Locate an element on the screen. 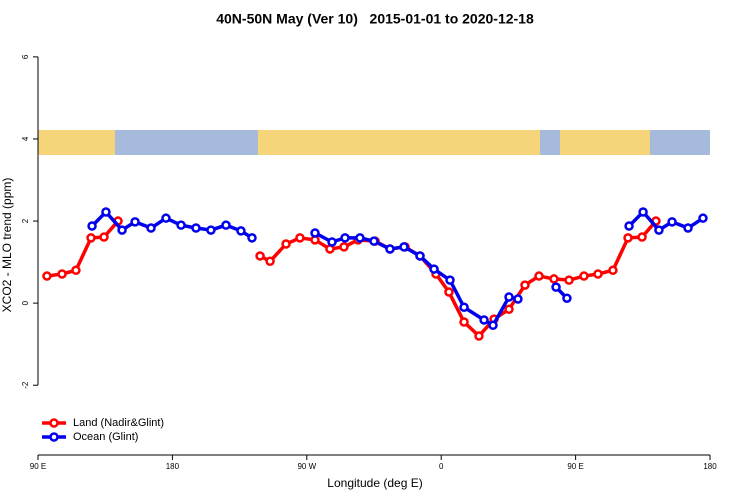 This screenshot has width=750, height=500. map-strip is located at coordinates (374, 142).